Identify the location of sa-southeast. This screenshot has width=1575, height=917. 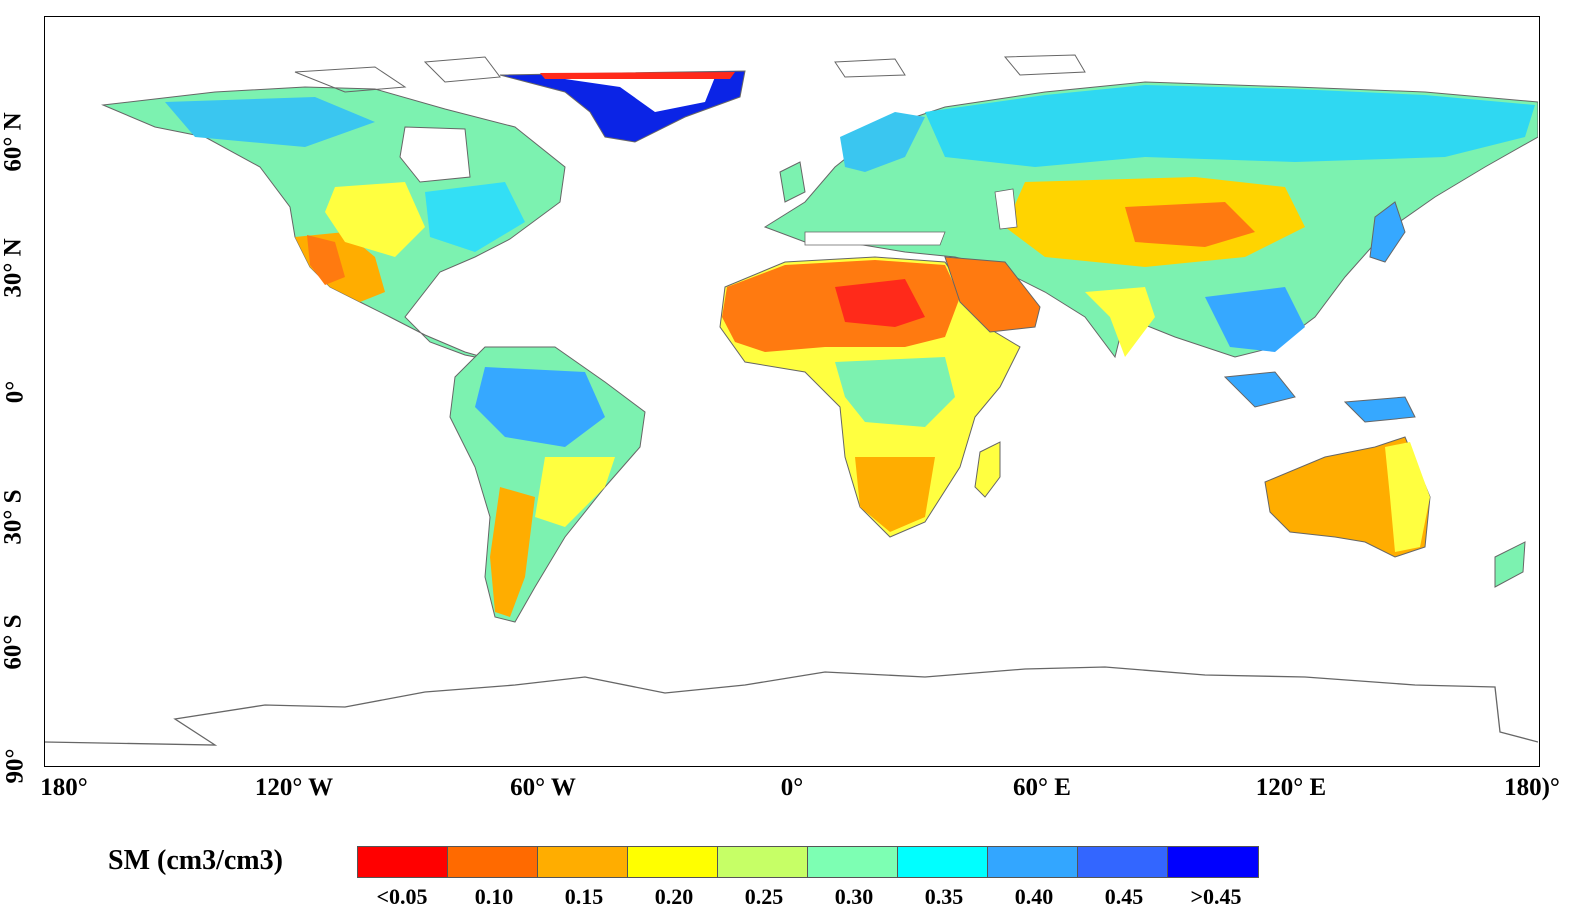
(575, 492).